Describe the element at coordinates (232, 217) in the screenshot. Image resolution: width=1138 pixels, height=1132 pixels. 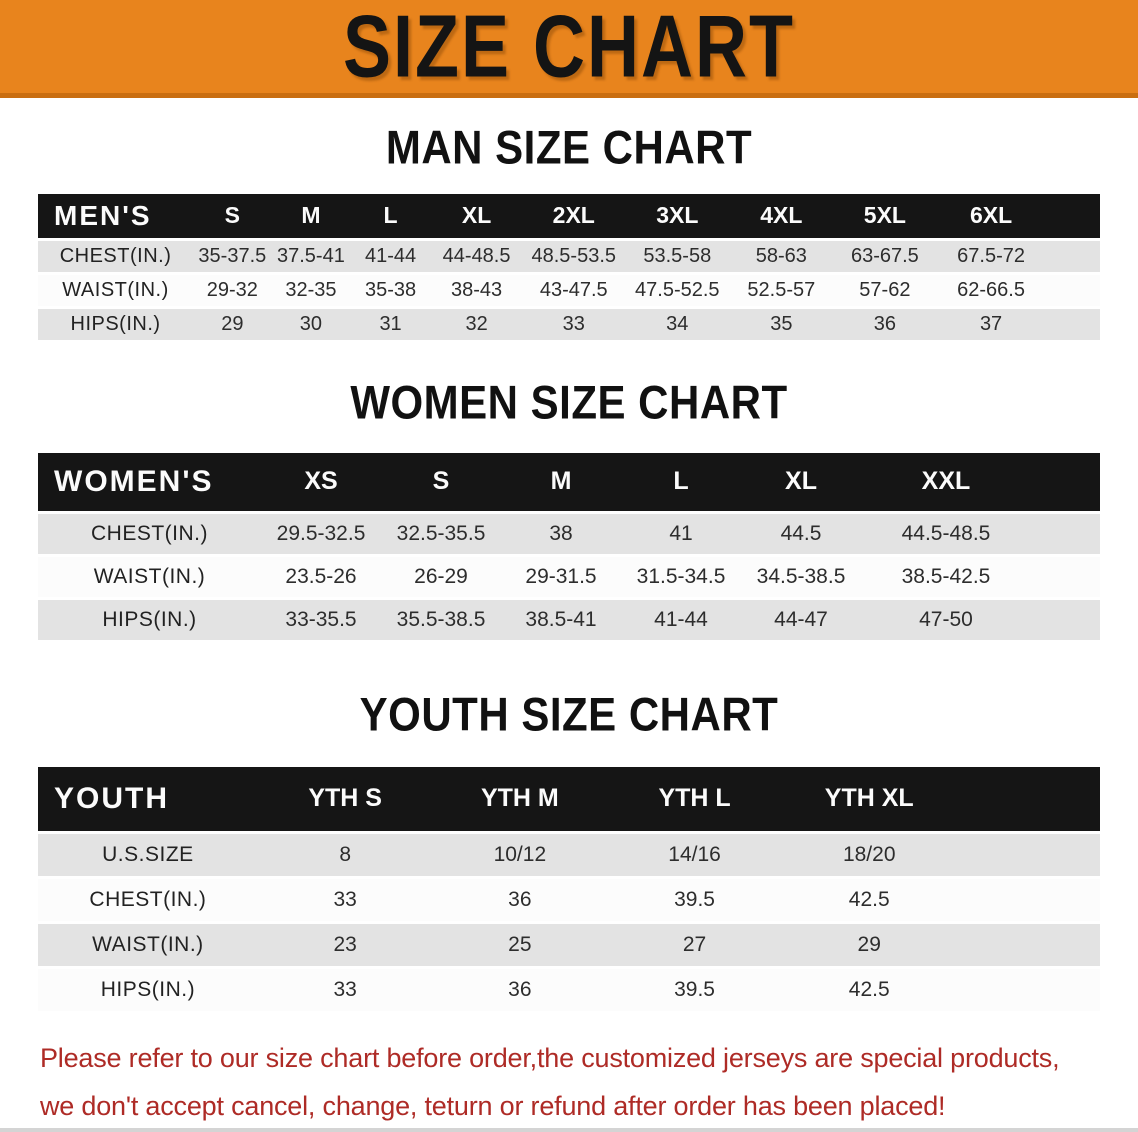
I see `header-cell: S` at that location.